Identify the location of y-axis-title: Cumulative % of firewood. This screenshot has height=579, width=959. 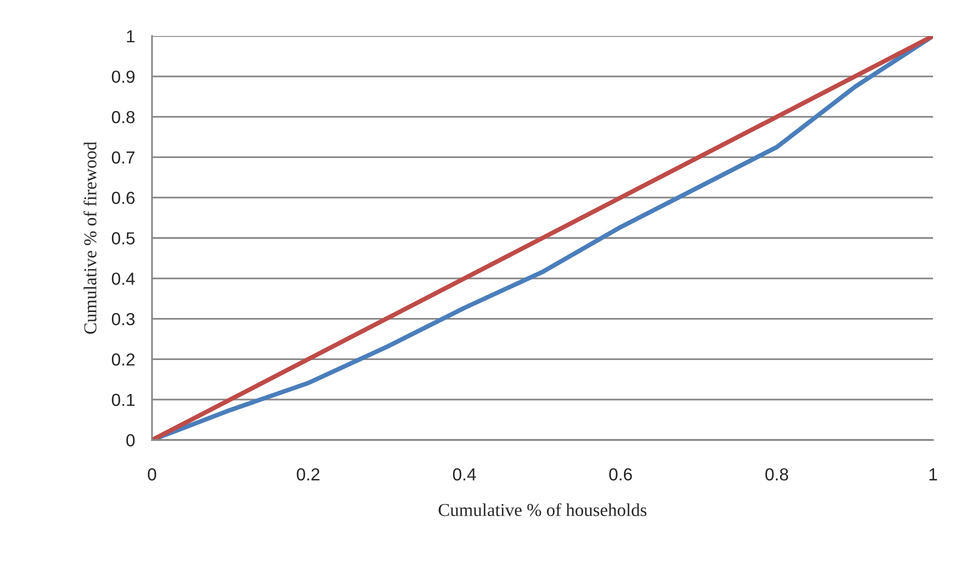
(90, 238).